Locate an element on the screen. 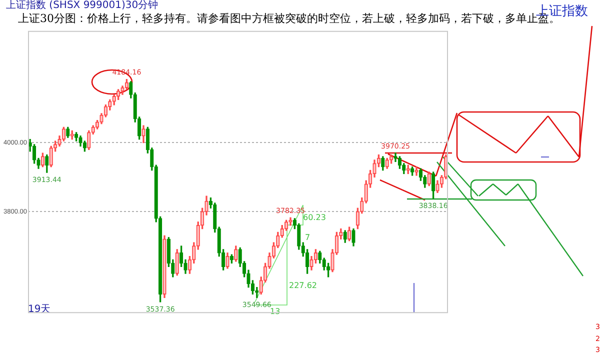 This screenshot has height=353, width=600. annotation: 60.23 is located at coordinates (314, 217).